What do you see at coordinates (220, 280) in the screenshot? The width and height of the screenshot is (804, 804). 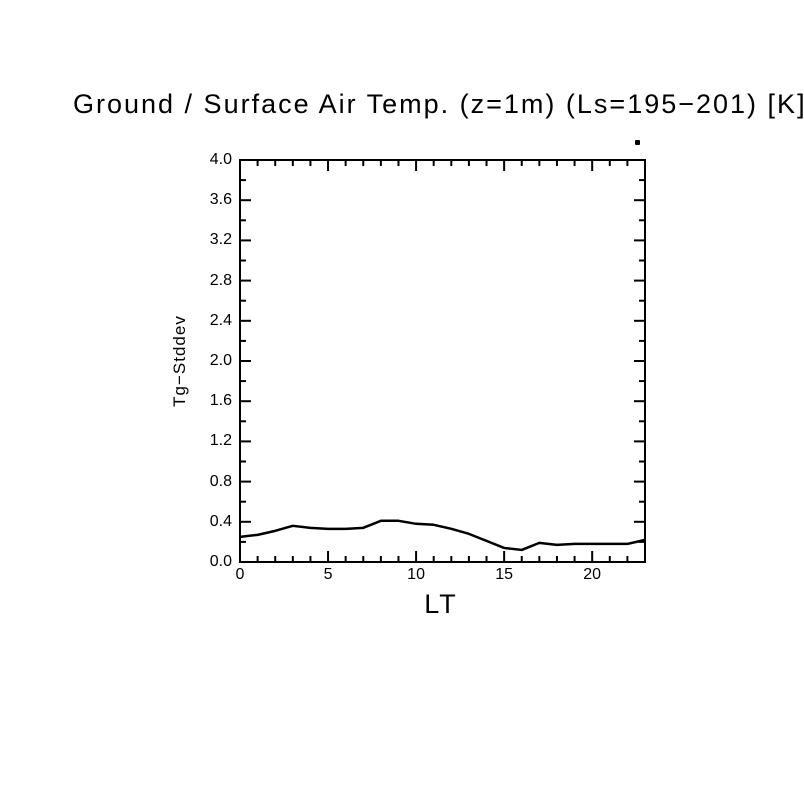 I see `y-tick-label: 2.8` at bounding box center [220, 280].